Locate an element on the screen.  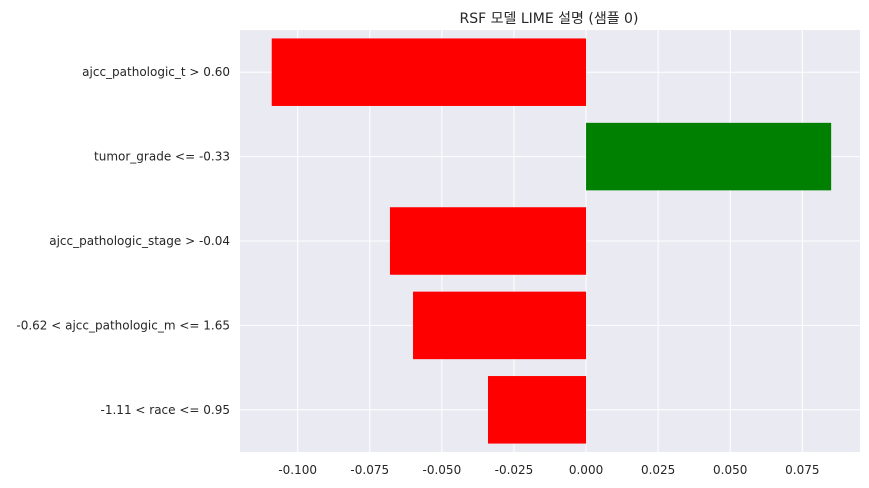
x-tick-label: -0.050 is located at coordinates (442, 470).